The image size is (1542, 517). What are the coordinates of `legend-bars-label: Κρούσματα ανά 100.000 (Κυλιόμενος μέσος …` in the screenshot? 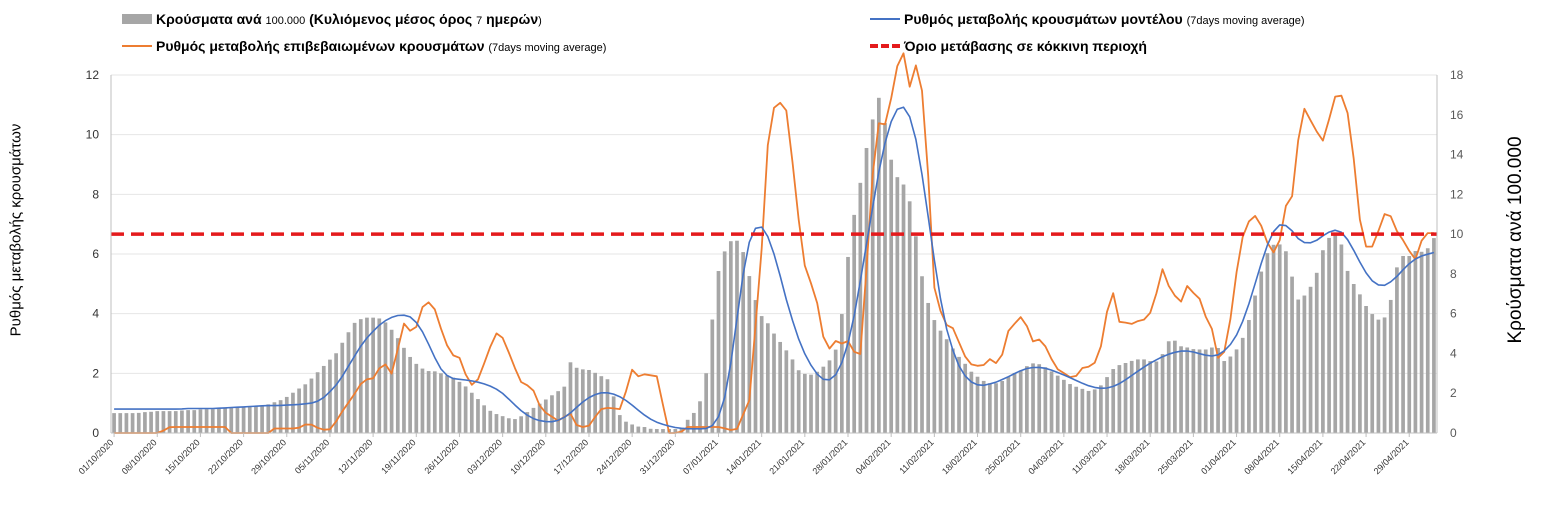 It's located at (349, 19).